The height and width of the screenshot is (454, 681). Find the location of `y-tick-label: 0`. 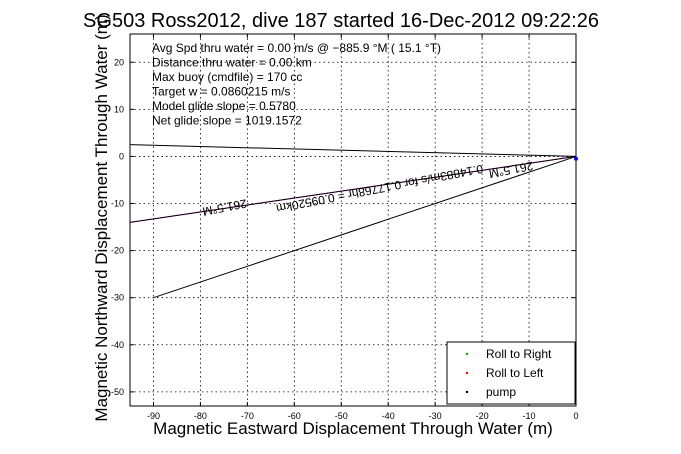

y-tick-label: 0 is located at coordinates (121, 156).